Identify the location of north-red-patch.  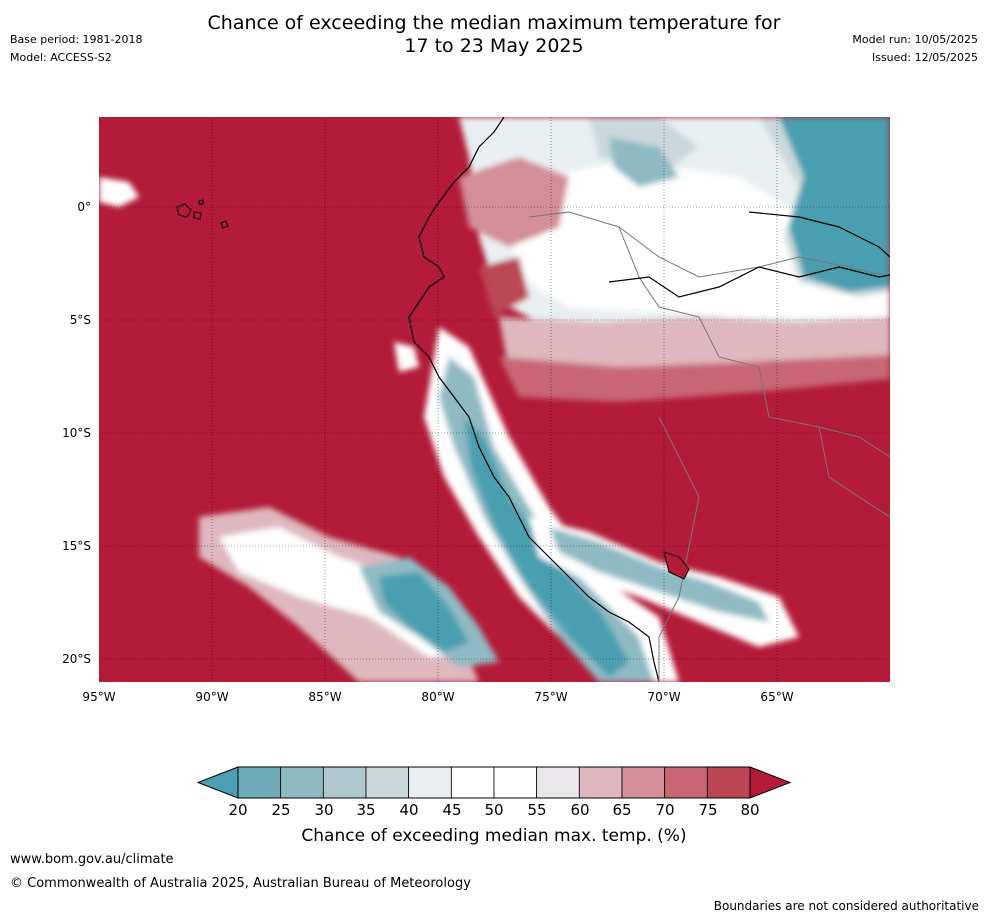
(504, 287).